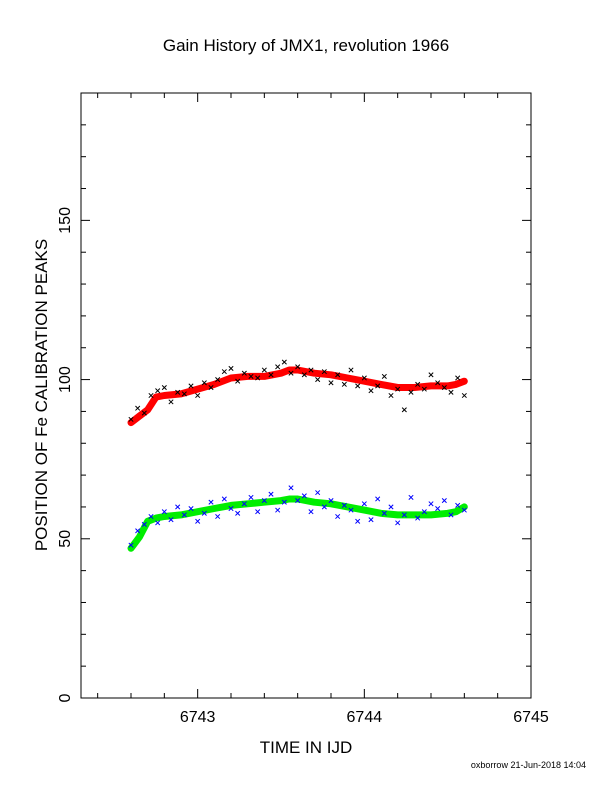 This screenshot has height=792, width=612. I want to click on x-tick-label: 6744, so click(365, 717).